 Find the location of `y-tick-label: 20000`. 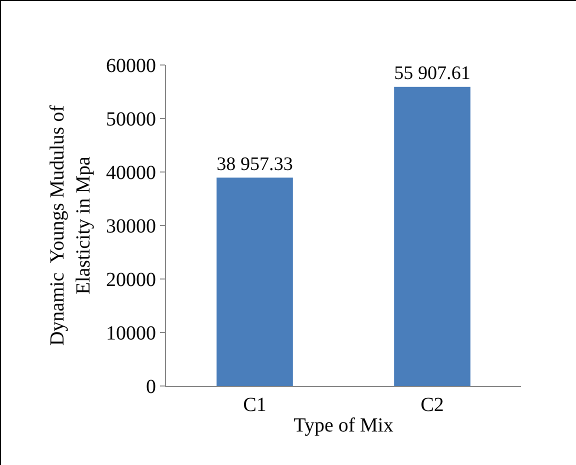

y-tick-label: 20000 is located at coordinates (131, 280).